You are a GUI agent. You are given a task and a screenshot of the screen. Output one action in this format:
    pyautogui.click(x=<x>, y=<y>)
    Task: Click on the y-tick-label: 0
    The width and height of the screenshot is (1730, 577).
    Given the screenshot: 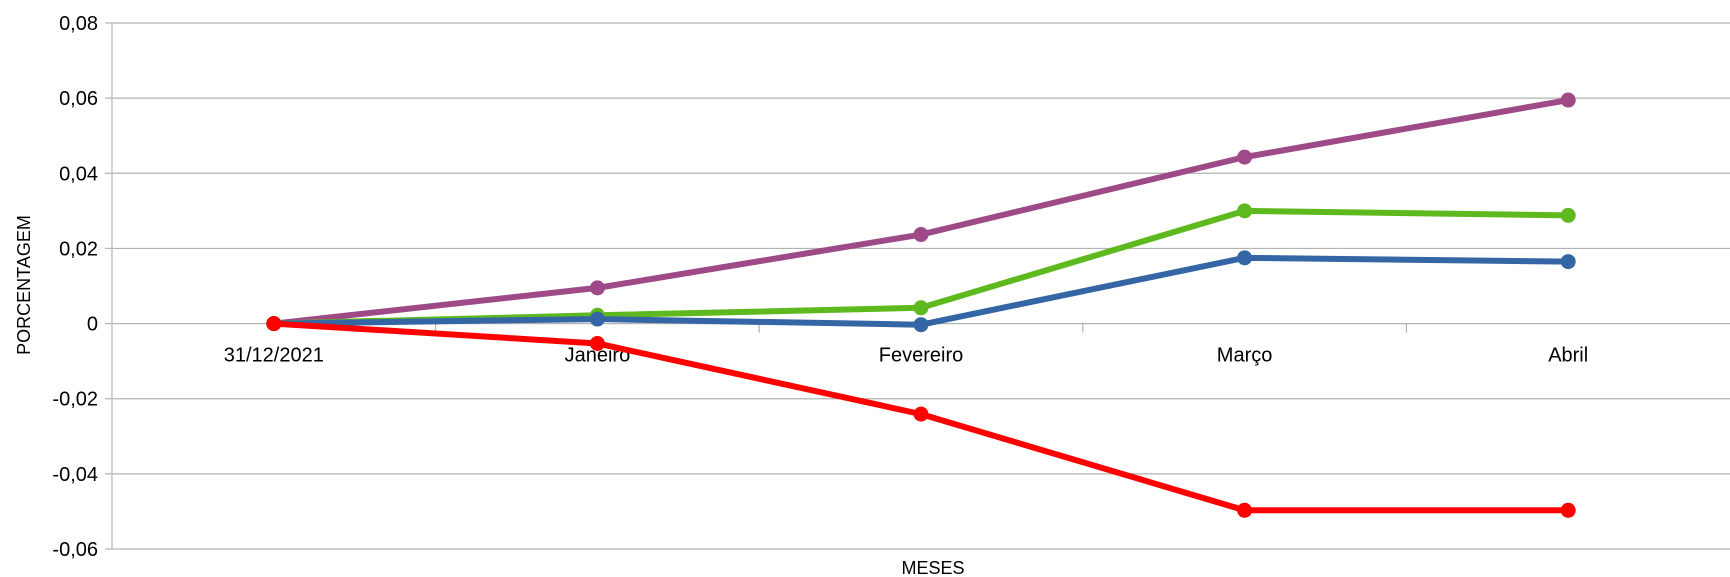 What is the action you would take?
    pyautogui.click(x=92, y=325)
    